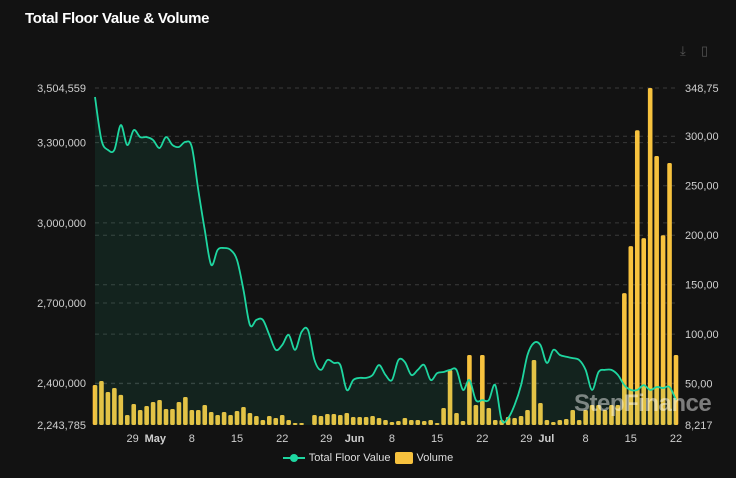 The height and width of the screenshot is (478, 736). I want to click on x-tick-label: Jun, so click(355, 439).